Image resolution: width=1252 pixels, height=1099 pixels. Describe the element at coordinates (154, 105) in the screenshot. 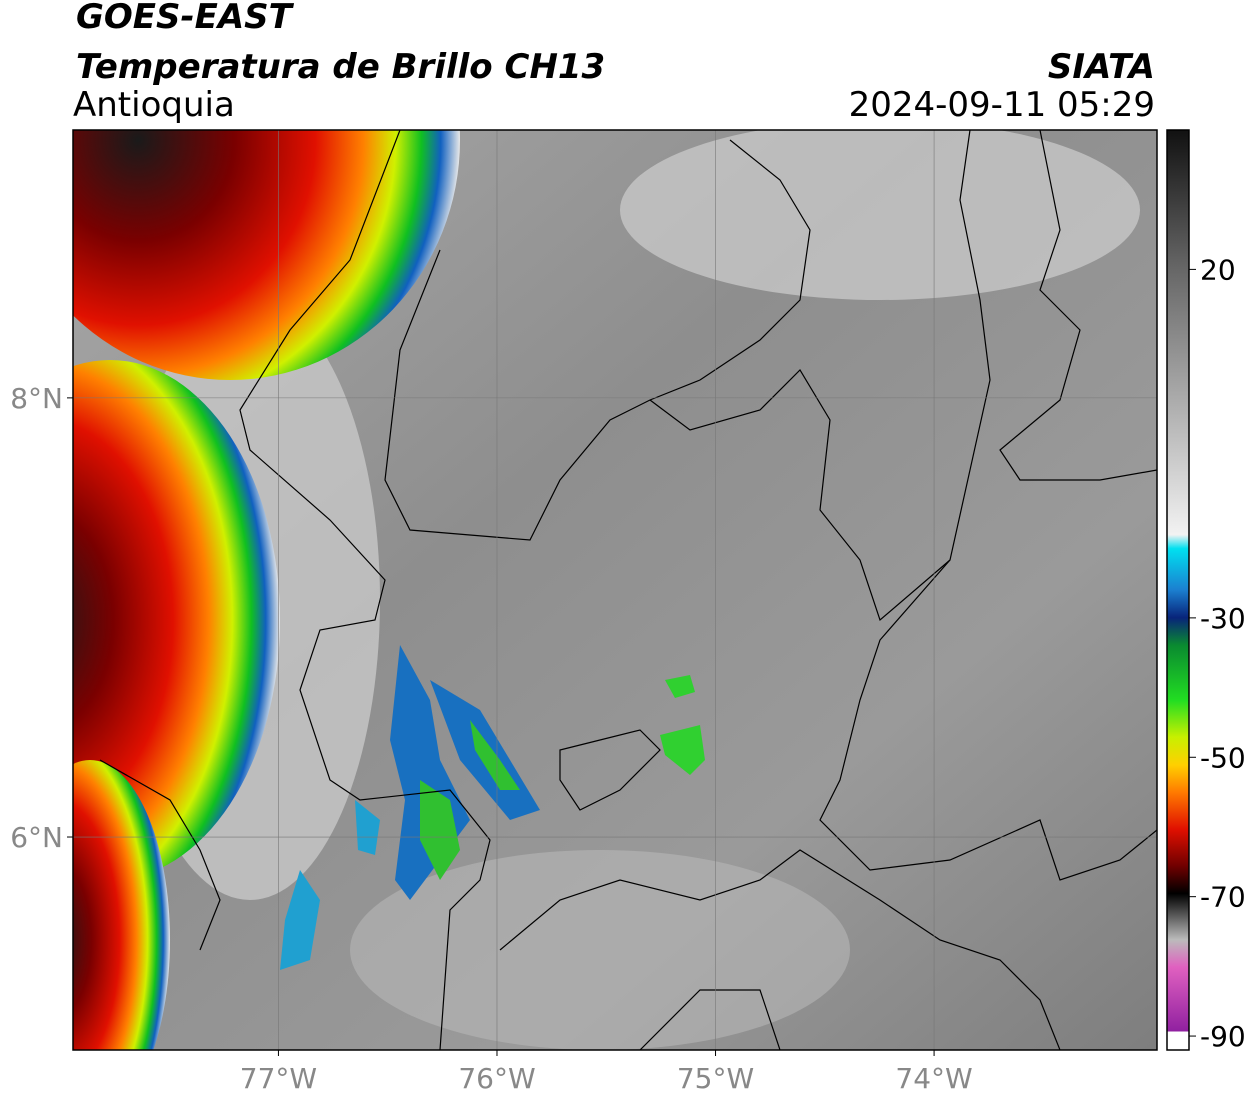

I see `region: Antioquia` at that location.